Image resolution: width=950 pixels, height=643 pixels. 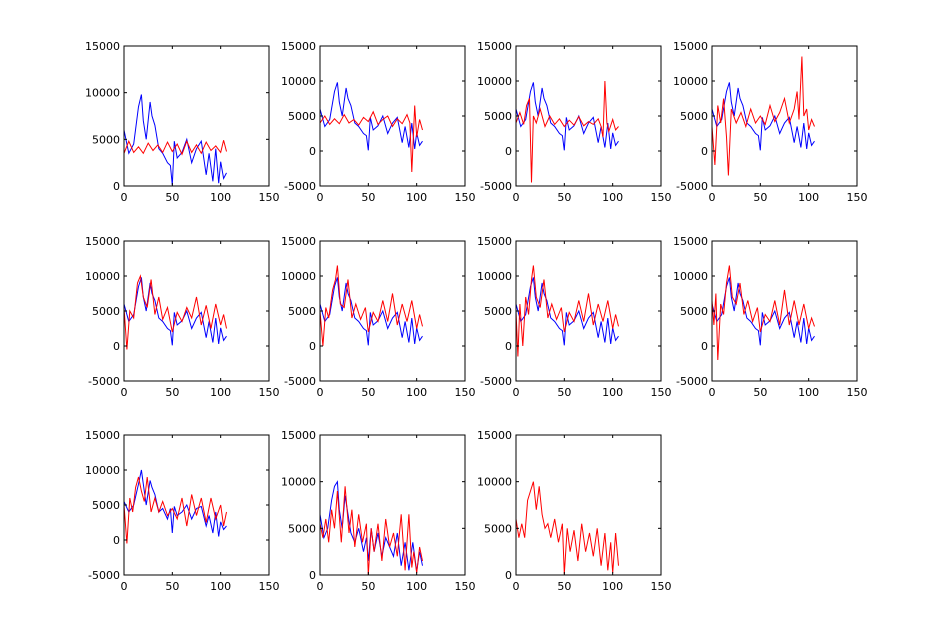 I want to click on subplot-11: 0 50 100 150 0 5000 10000 15000, so click(x=574, y=511).